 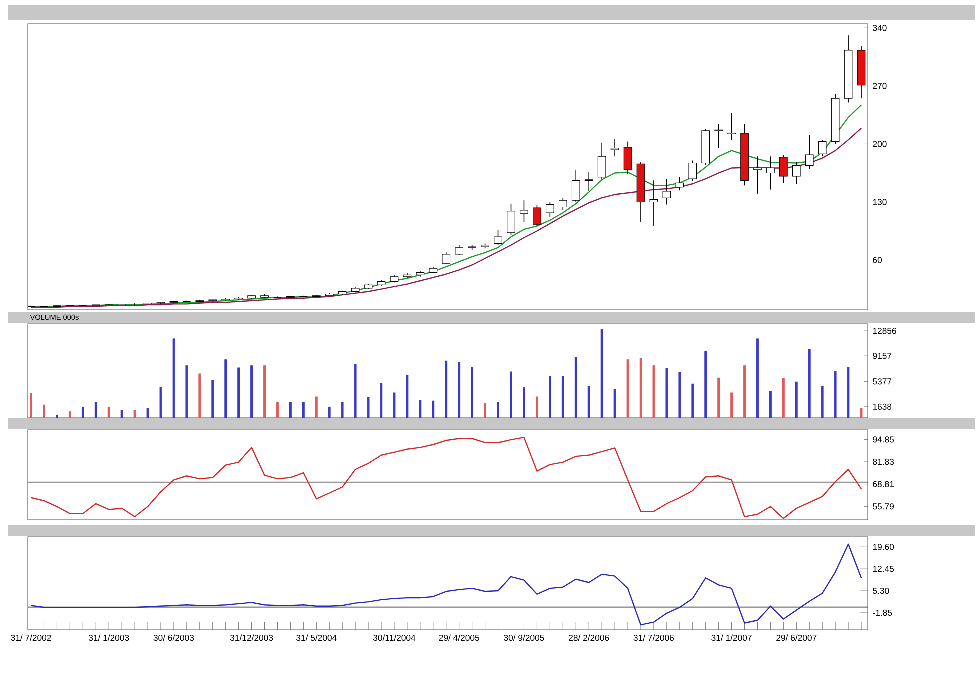 What do you see at coordinates (883, 507) in the screenshot?
I see `y-tick-label: 55.79` at bounding box center [883, 507].